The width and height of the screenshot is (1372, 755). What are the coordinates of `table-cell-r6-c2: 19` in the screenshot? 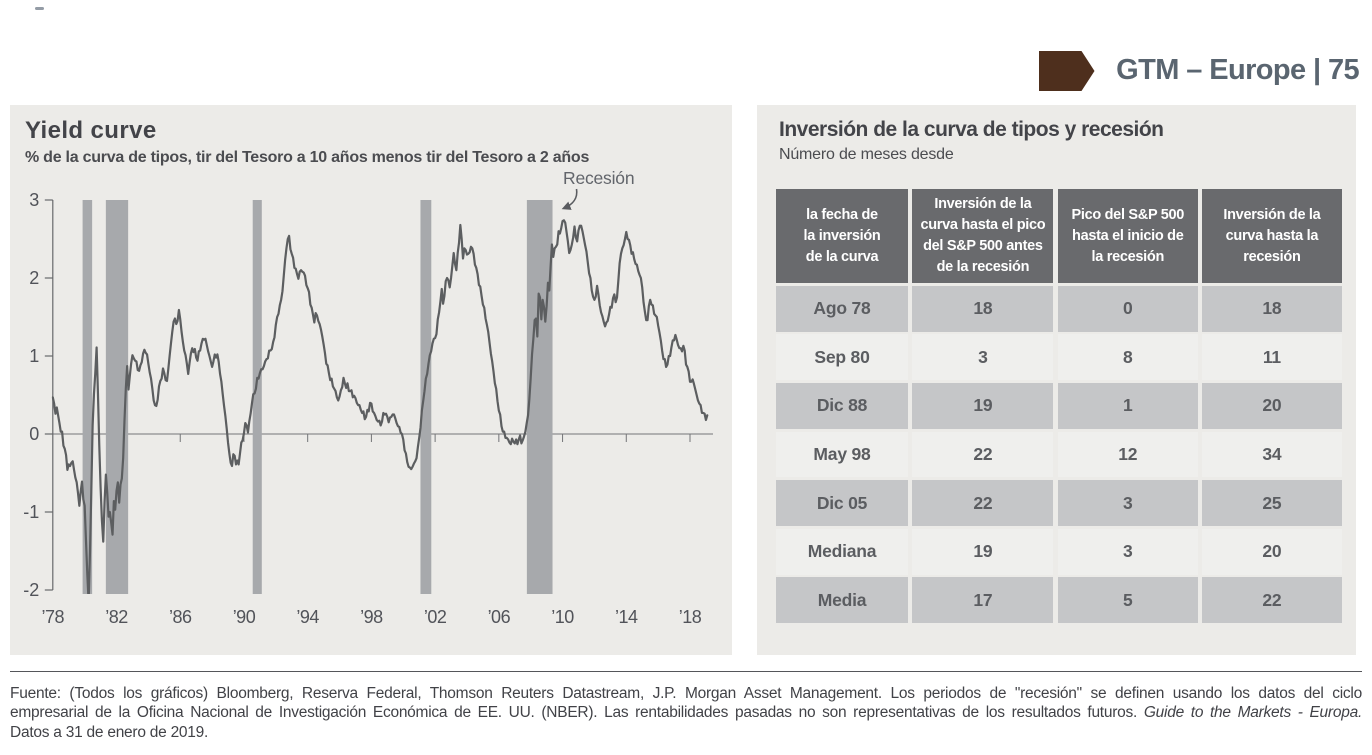 It's located at (983, 551).